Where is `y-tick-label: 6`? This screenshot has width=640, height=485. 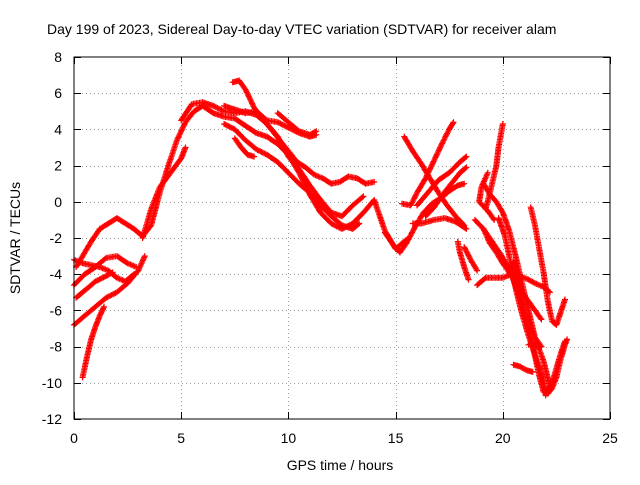
y-tick-label: 6 is located at coordinates (58, 93).